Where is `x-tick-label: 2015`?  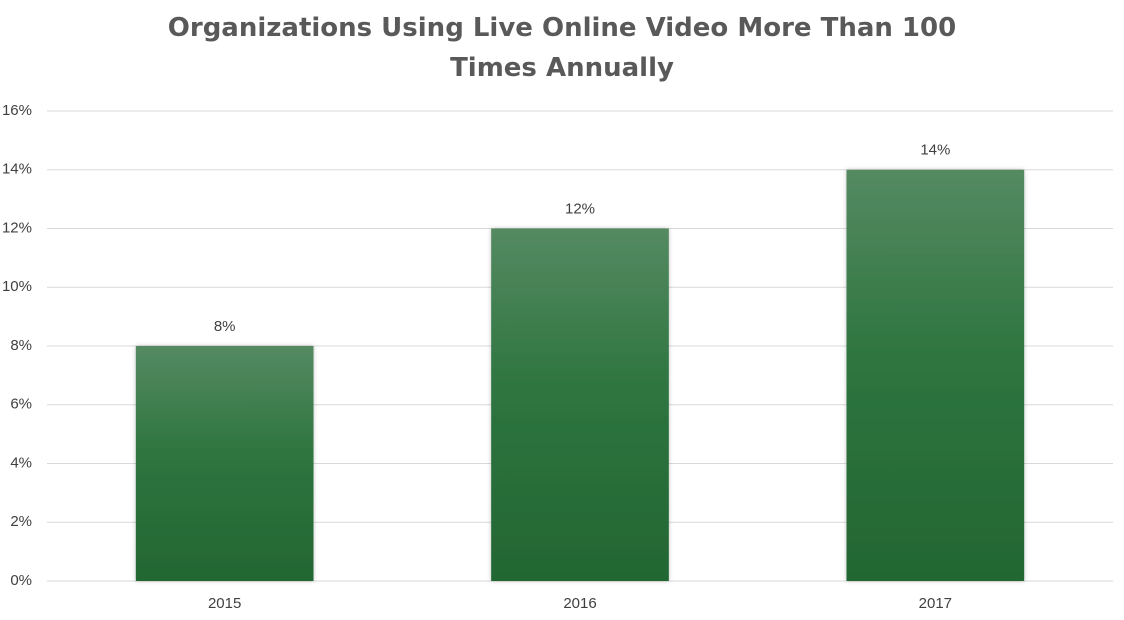
x-tick-label: 2015 is located at coordinates (224, 603).